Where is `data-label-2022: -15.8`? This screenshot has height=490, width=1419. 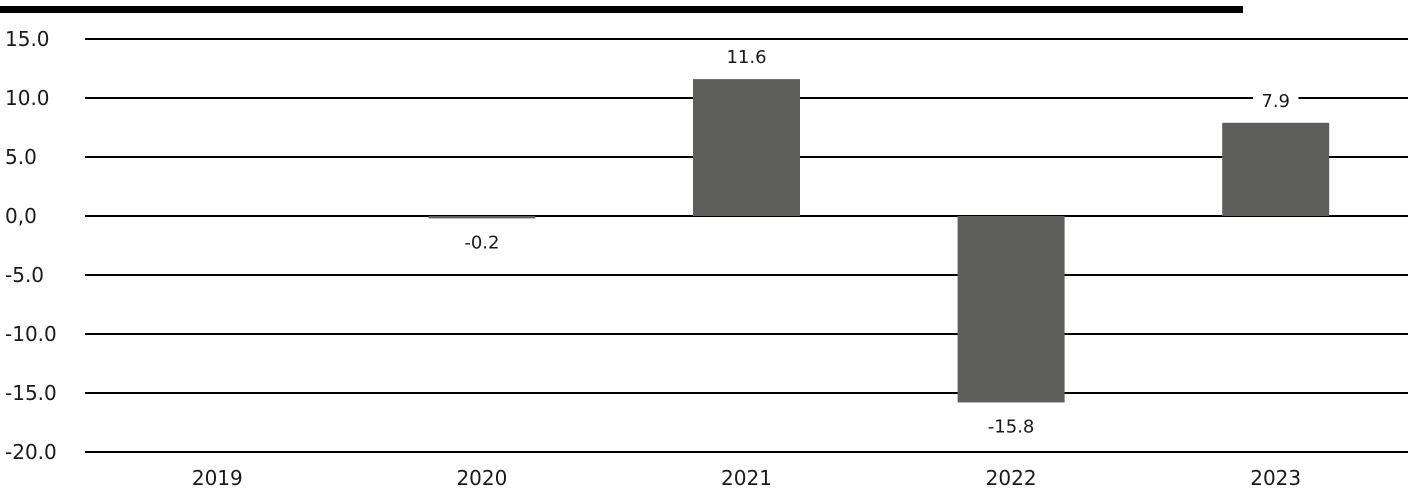 data-label-2022: -15.8 is located at coordinates (1011, 426).